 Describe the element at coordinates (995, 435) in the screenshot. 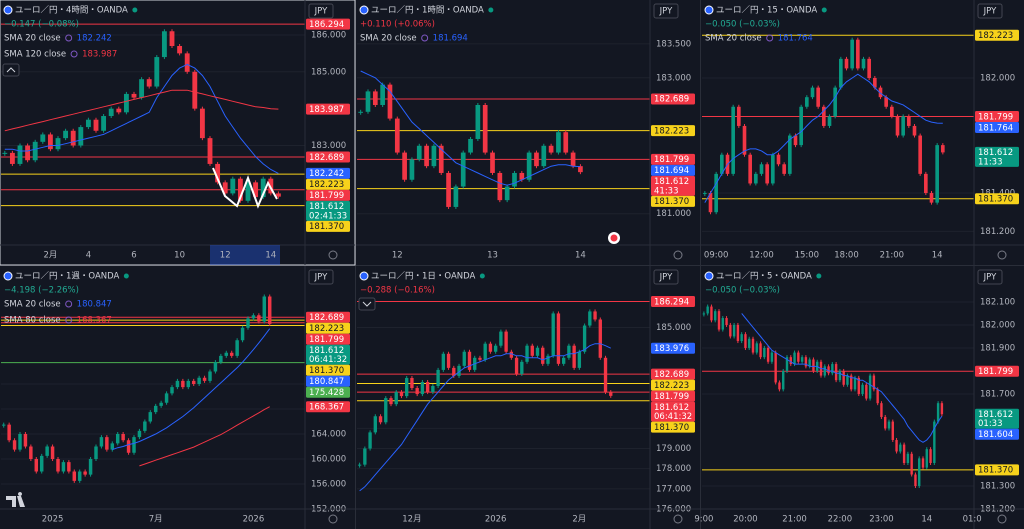

I see `price-label: 181.604` at that location.